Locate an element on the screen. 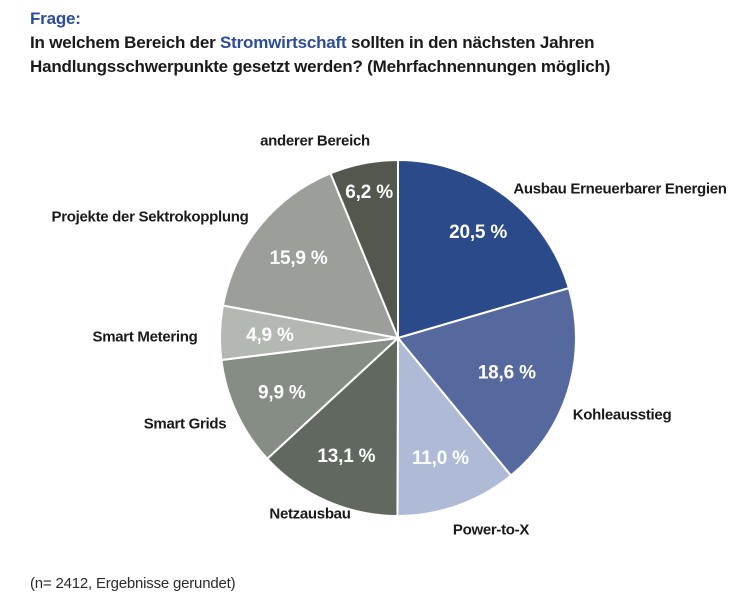 This screenshot has height=605, width=750. pie-slice-ausbau-erneuerbarer-energien is located at coordinates (483, 249).